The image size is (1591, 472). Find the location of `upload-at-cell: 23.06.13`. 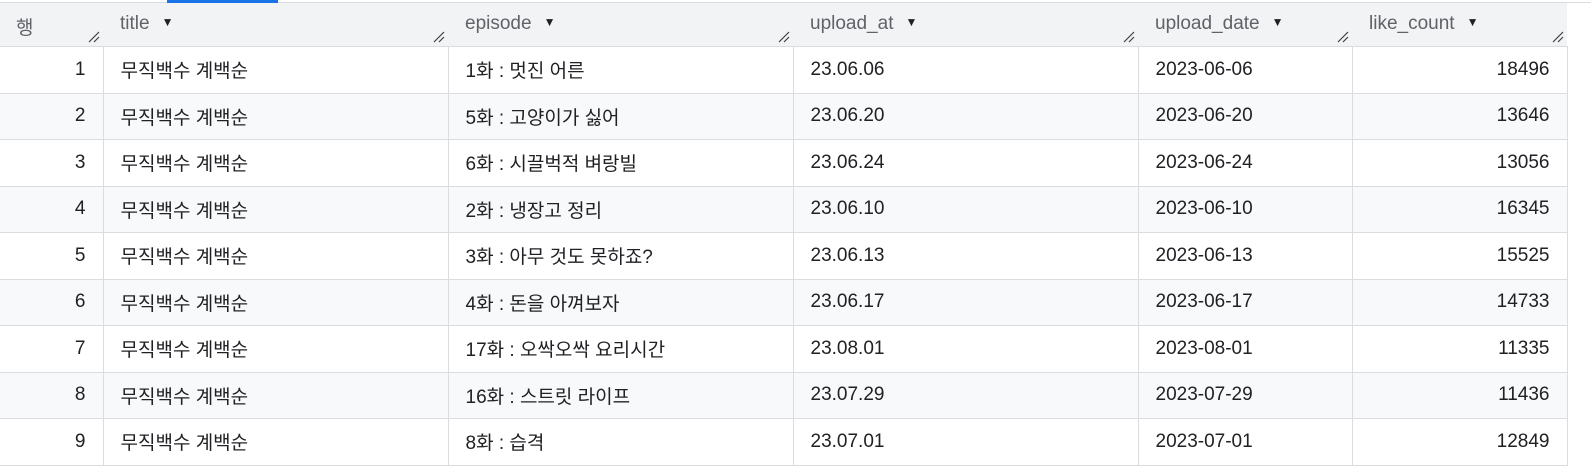

upload-at-cell: 23.06.13 is located at coordinates (966, 256).